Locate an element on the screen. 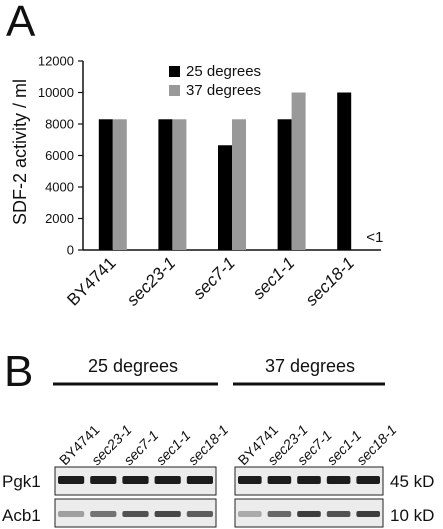  y-tick-label: 4000 is located at coordinates (59, 187).